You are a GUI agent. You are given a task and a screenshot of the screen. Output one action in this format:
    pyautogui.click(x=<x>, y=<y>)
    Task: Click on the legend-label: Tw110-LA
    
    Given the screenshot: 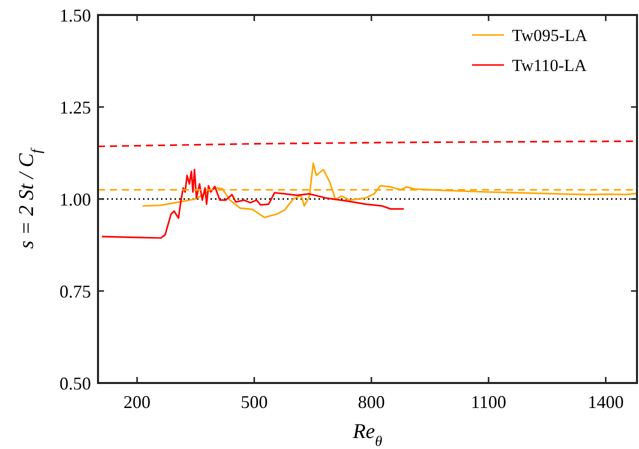 What is the action you would take?
    pyautogui.click(x=550, y=65)
    